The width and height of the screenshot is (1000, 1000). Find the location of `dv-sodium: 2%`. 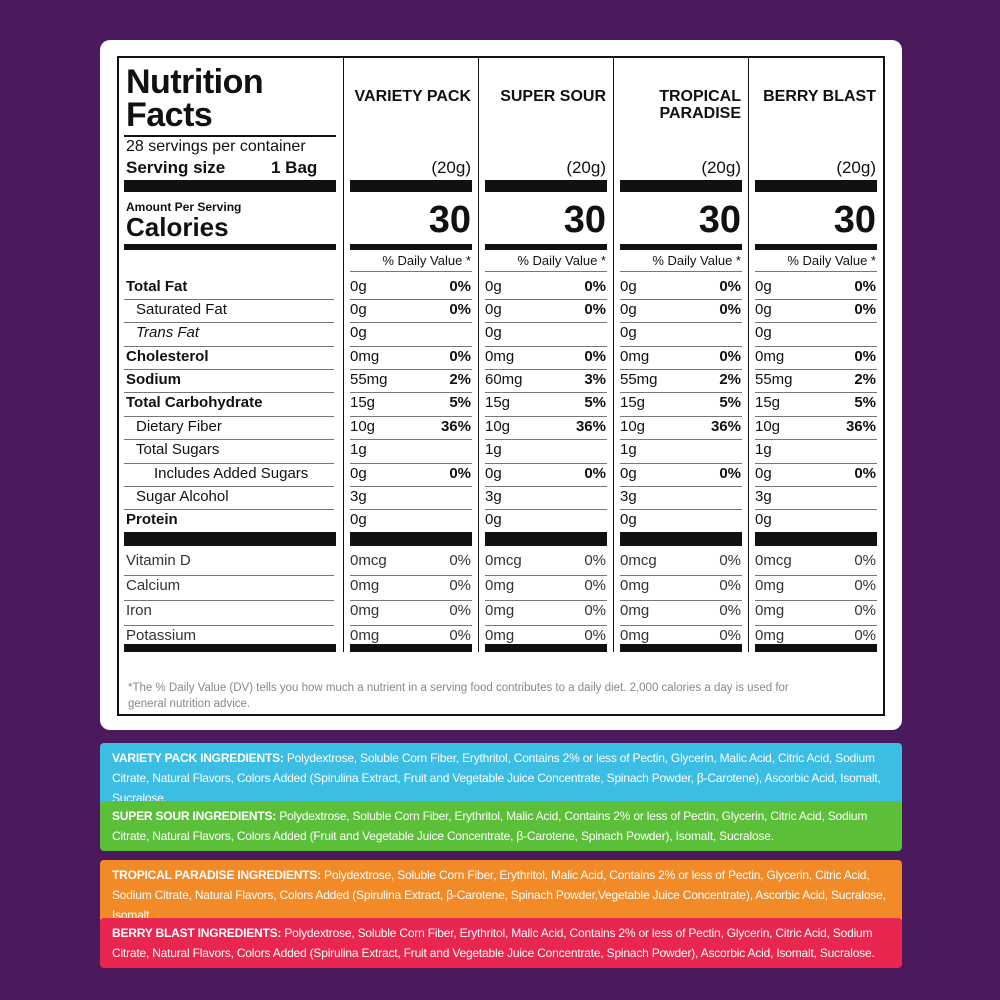

dv-sodium: 2% is located at coordinates (865, 379).